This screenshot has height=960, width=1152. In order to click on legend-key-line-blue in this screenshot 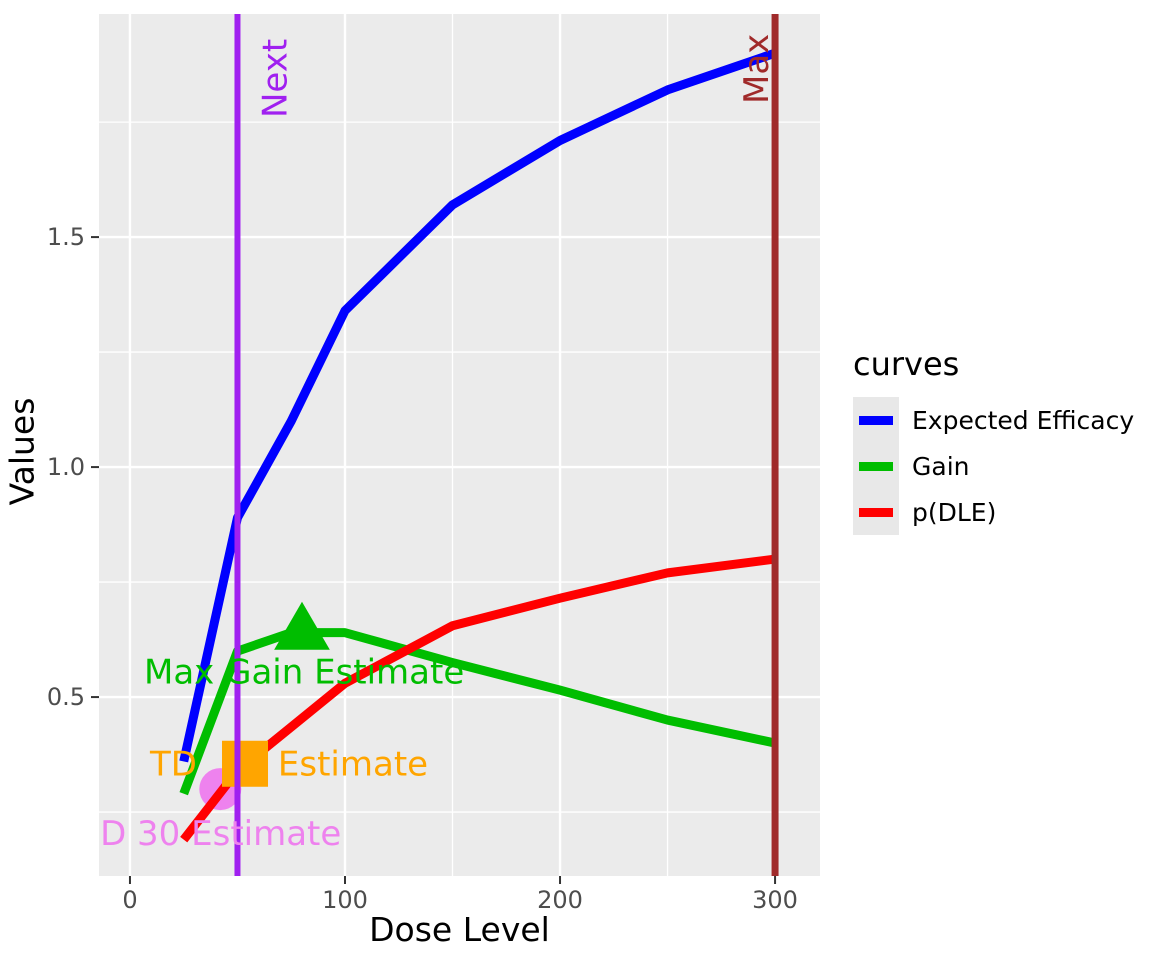, I will do `click(876, 420)`.